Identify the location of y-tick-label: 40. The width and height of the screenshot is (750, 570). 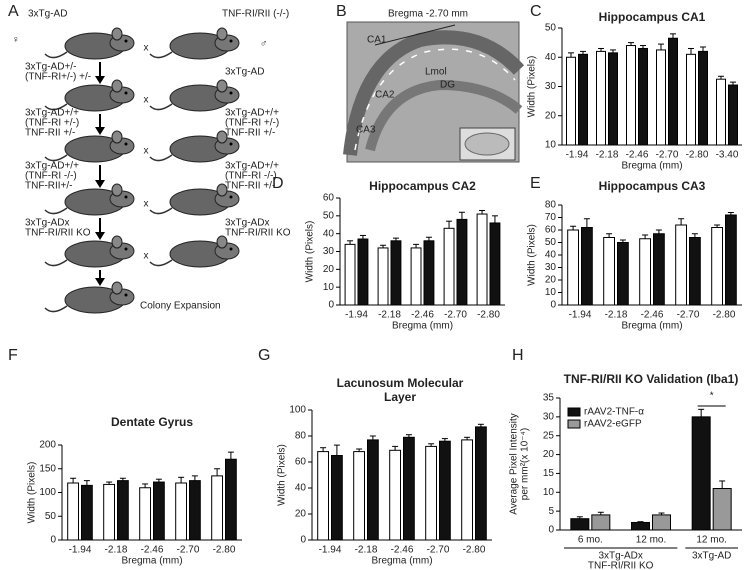
(329, 233).